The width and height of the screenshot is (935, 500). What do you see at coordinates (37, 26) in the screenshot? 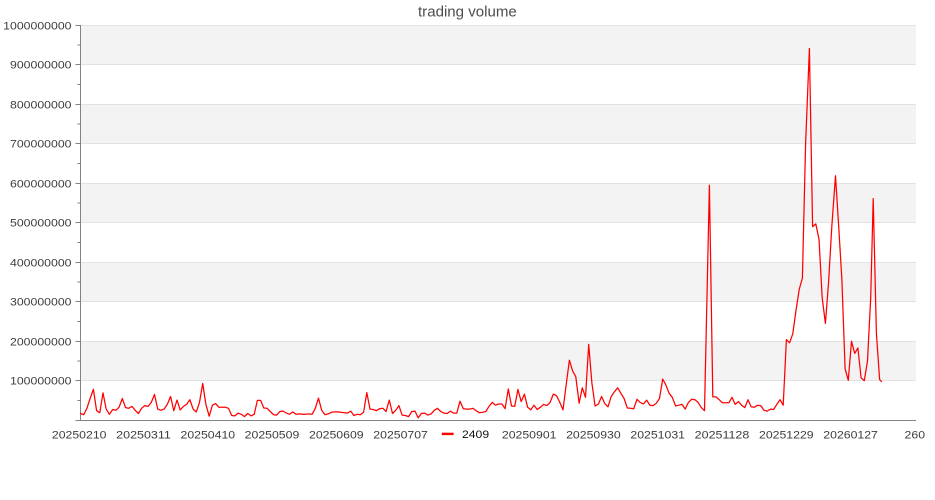
I see `svg-text: 1000000000` at bounding box center [37, 26].